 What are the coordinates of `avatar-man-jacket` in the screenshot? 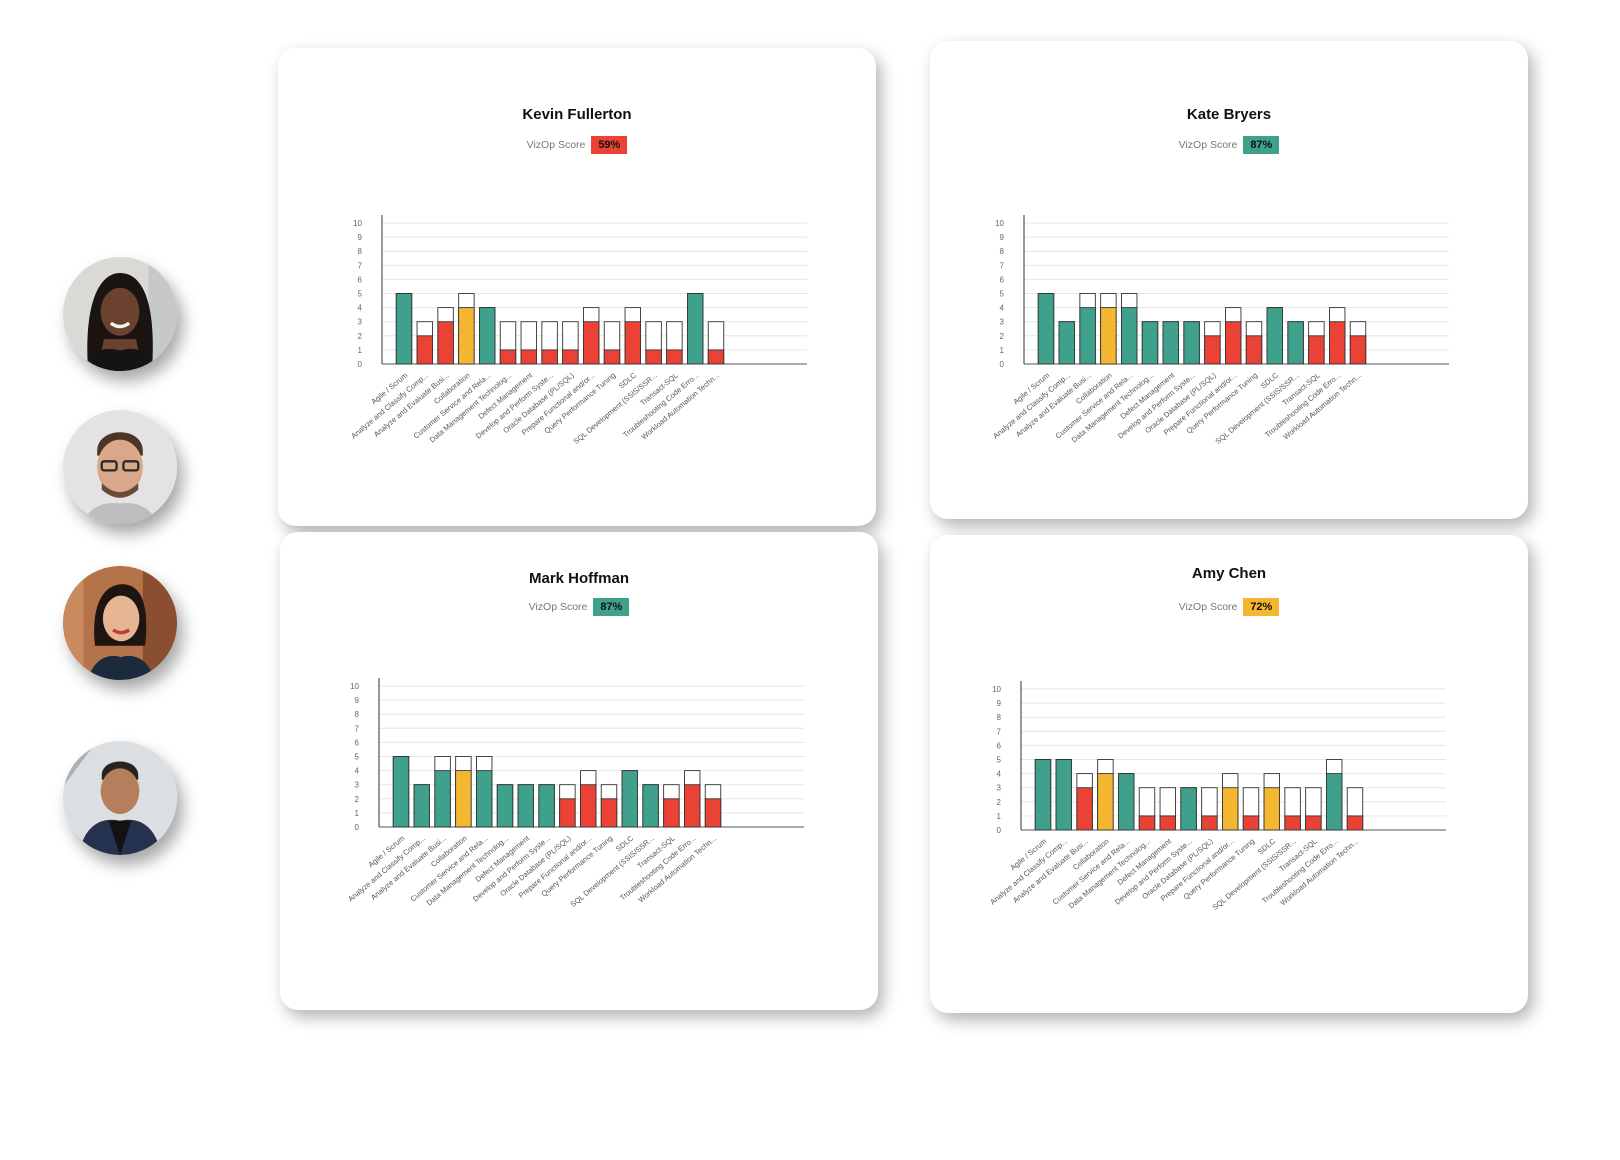 It's located at (120, 798).